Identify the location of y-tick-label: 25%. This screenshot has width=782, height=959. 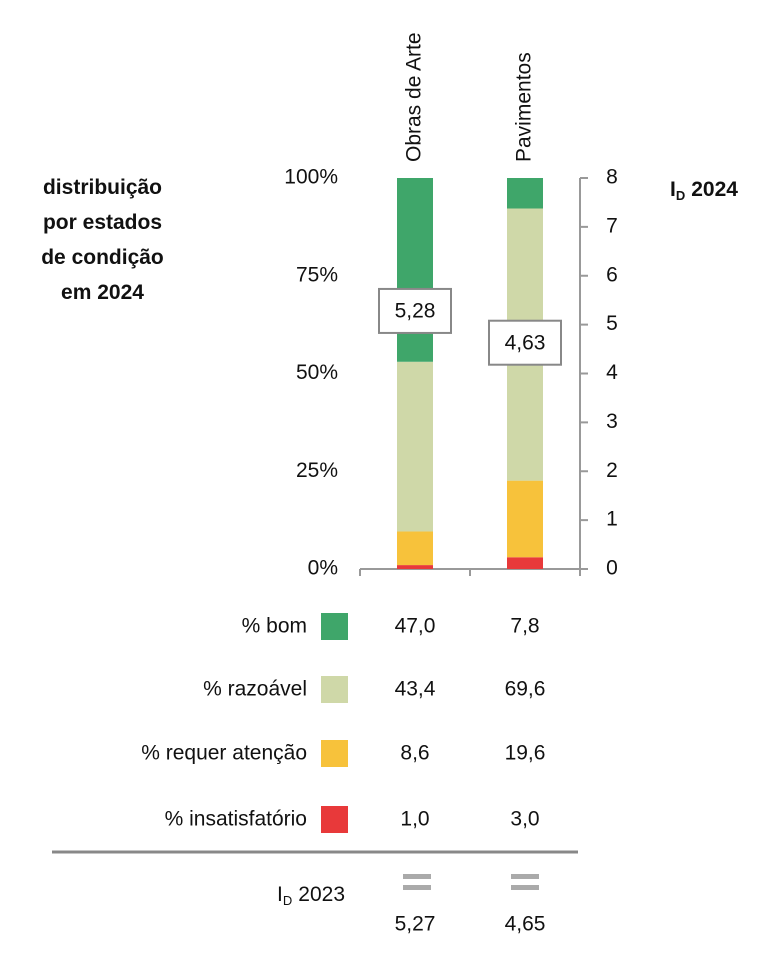
(317, 470).